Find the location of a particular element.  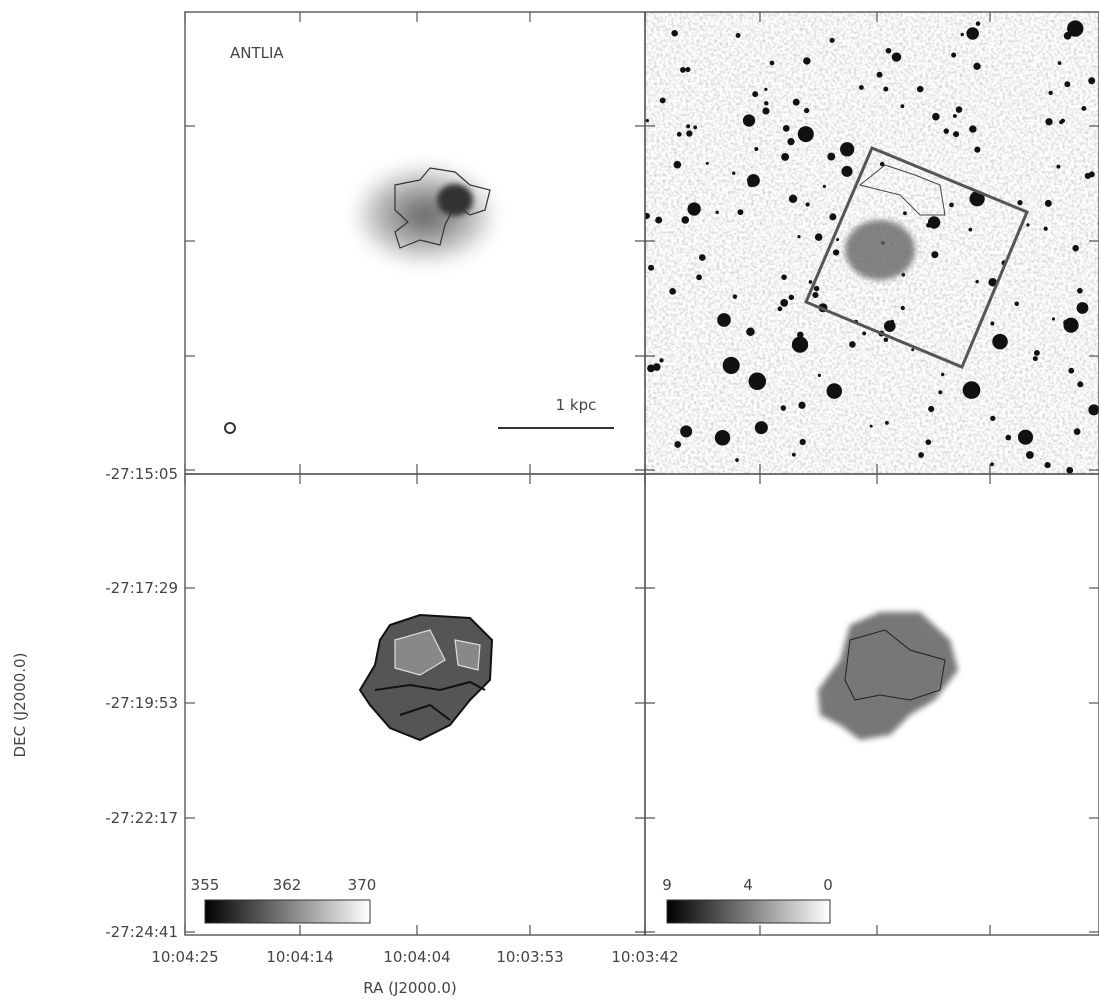

x-tick-label: 10:04:04 is located at coordinates (416, 957).